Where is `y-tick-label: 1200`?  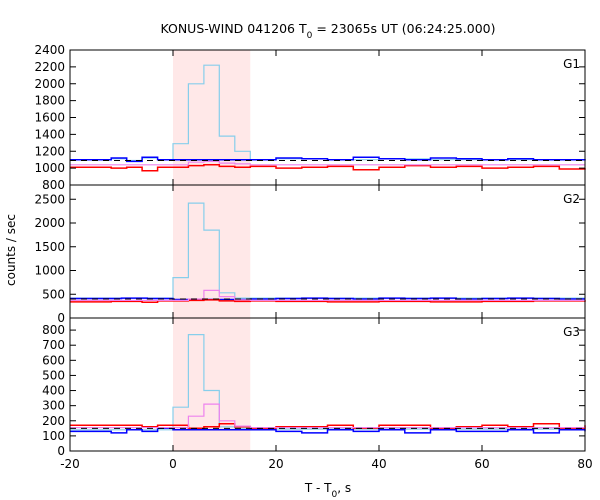
y-tick-label: 1200 is located at coordinates (49, 151).